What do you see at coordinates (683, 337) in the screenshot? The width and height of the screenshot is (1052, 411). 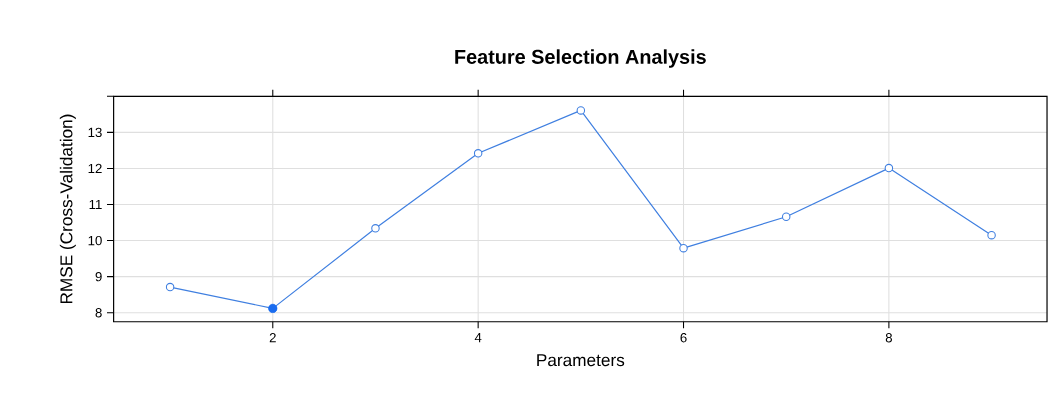 I see `x-tick-label: 6` at bounding box center [683, 337].